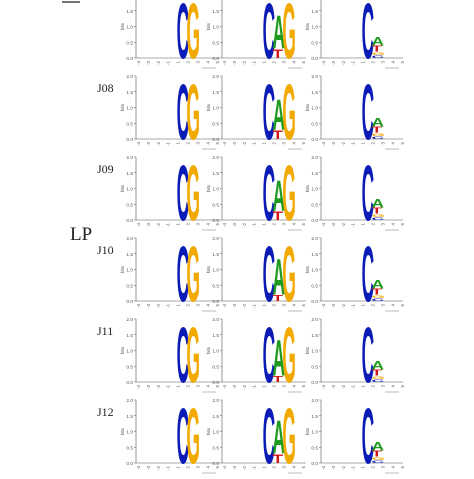 This screenshot has height=479, width=474. What do you see at coordinates (402, 386) in the screenshot?
I see `x-tick-label: 5` at bounding box center [402, 386].